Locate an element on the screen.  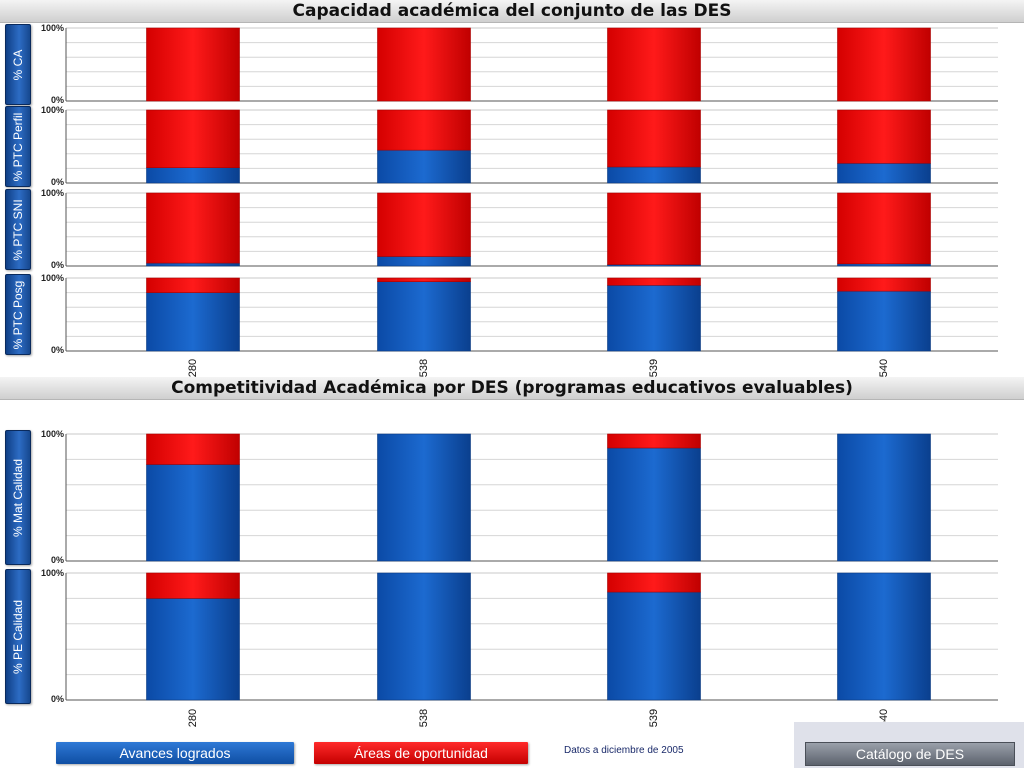
catalog-des-button: Catálogo de DES is located at coordinates (910, 754).